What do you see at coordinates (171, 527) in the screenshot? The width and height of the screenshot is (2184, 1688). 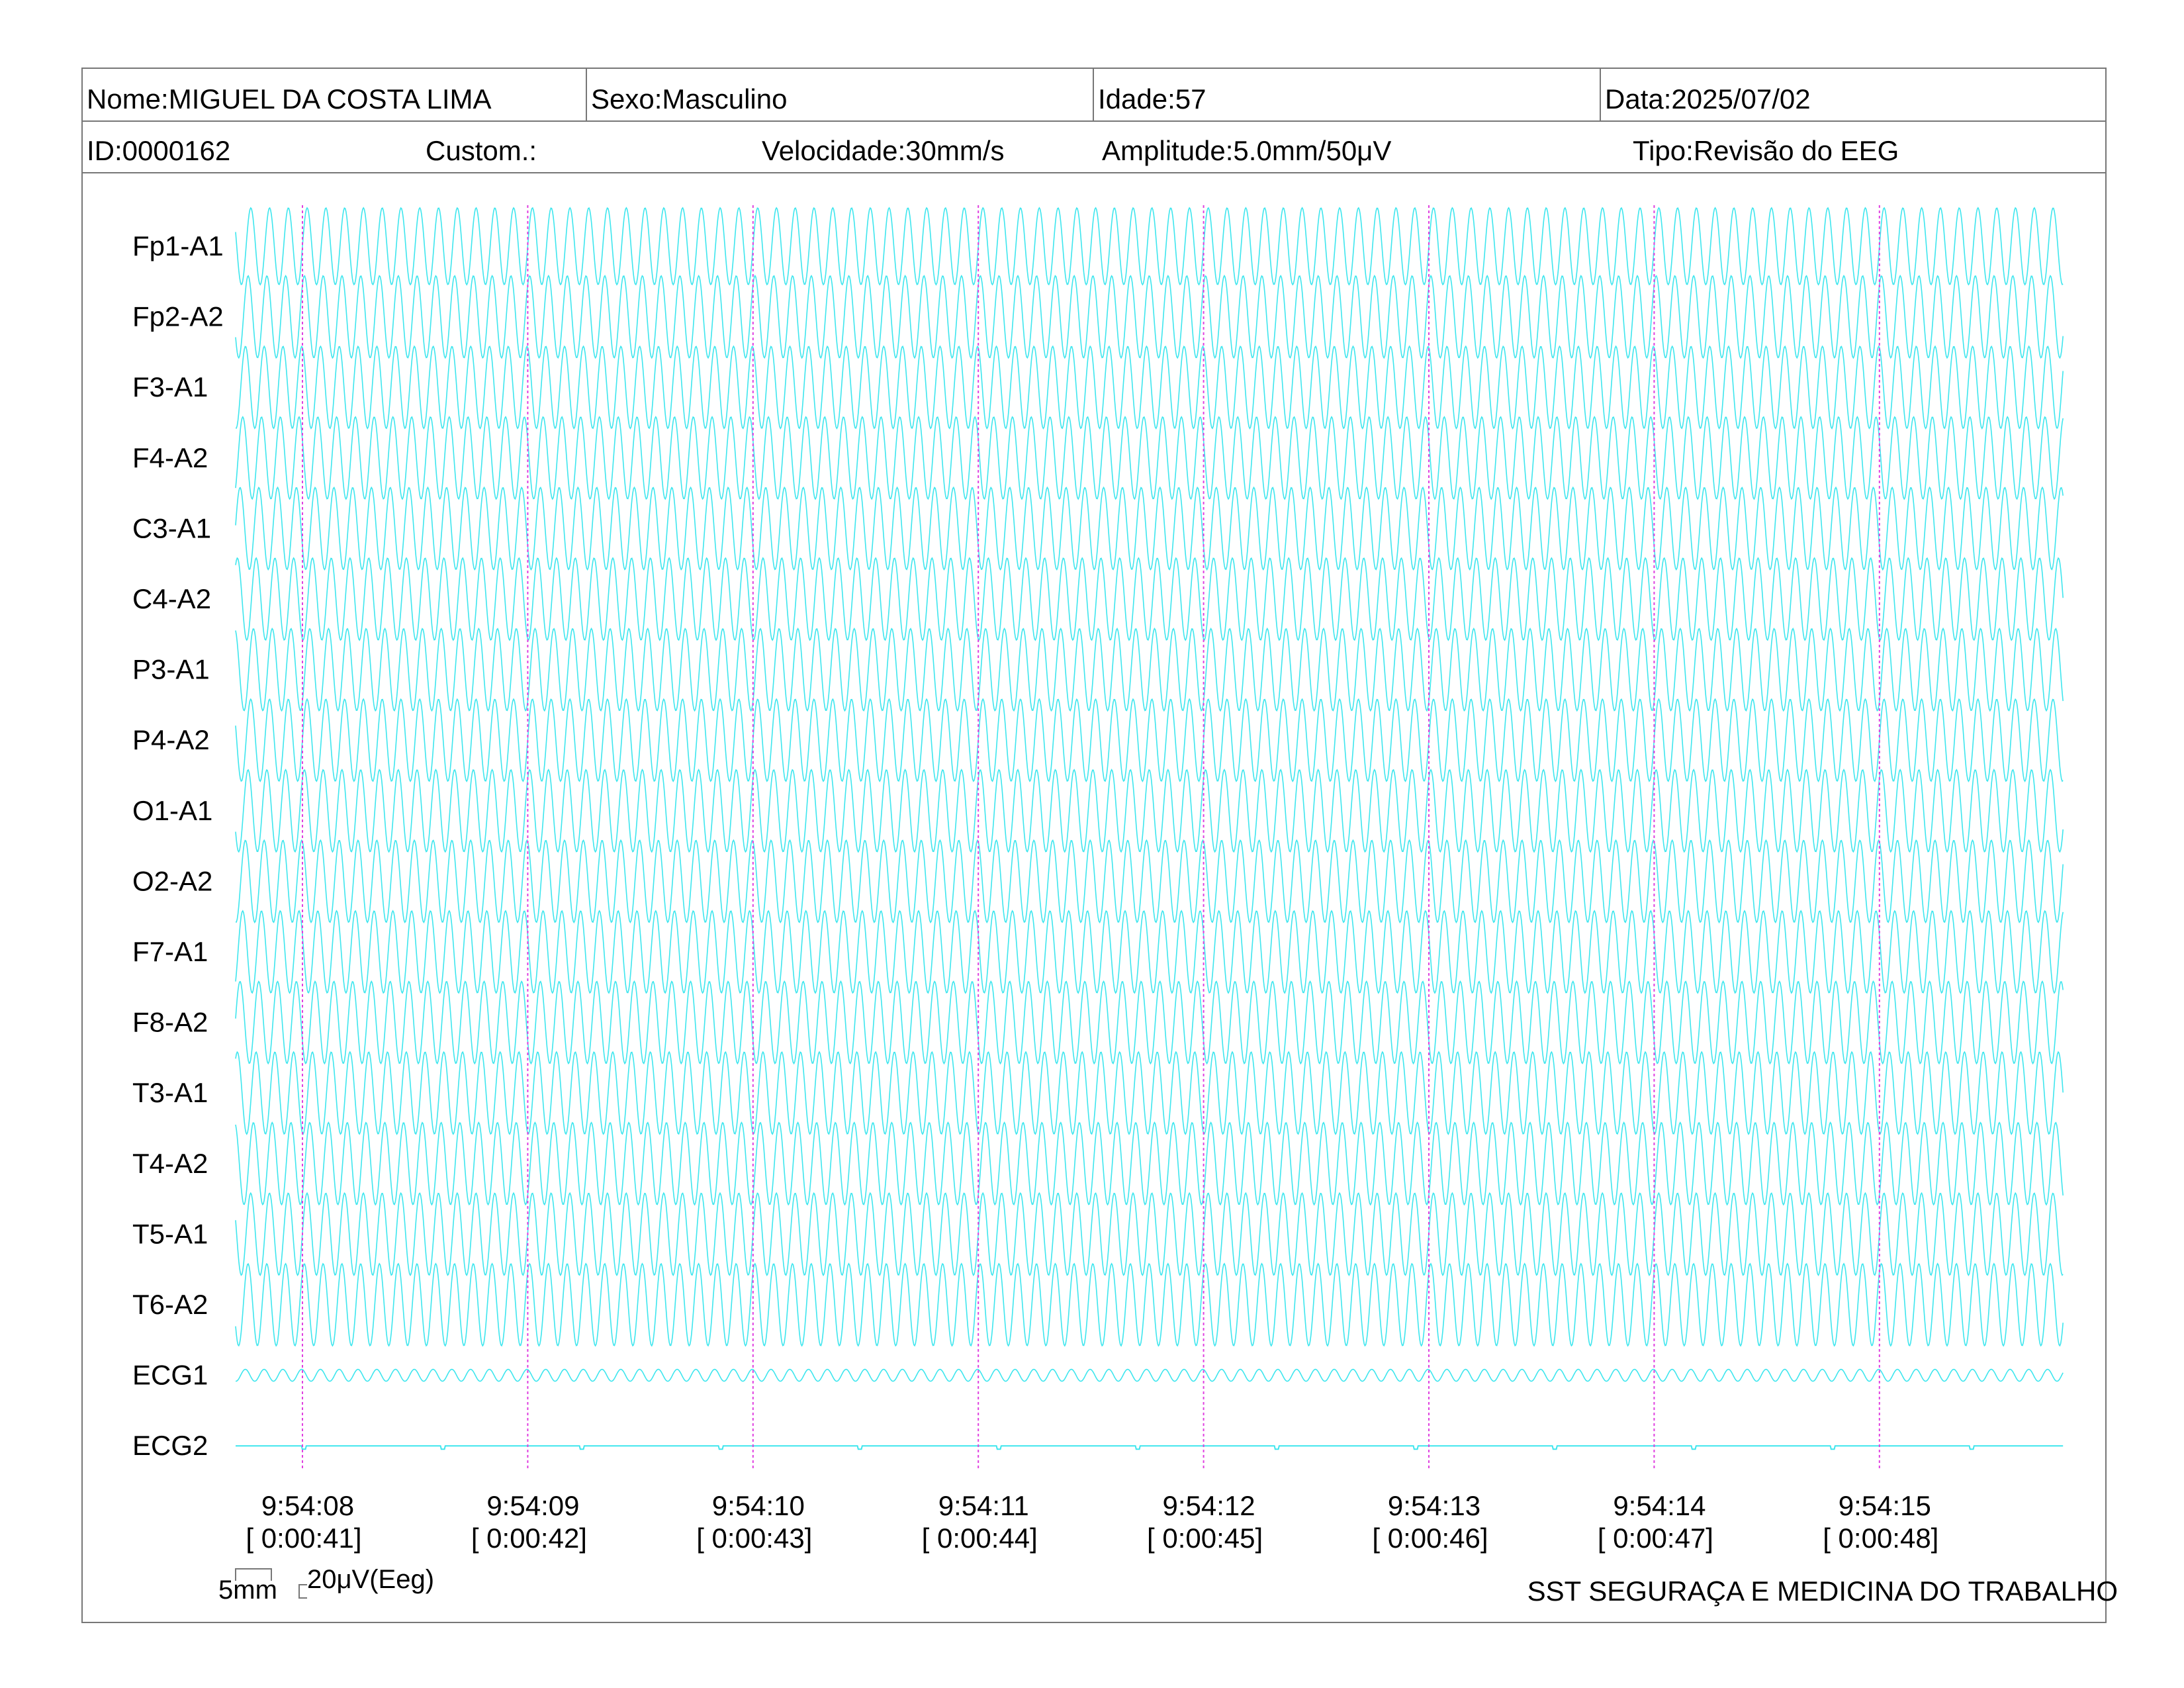 I see `channel-label: C3-A1` at bounding box center [171, 527].